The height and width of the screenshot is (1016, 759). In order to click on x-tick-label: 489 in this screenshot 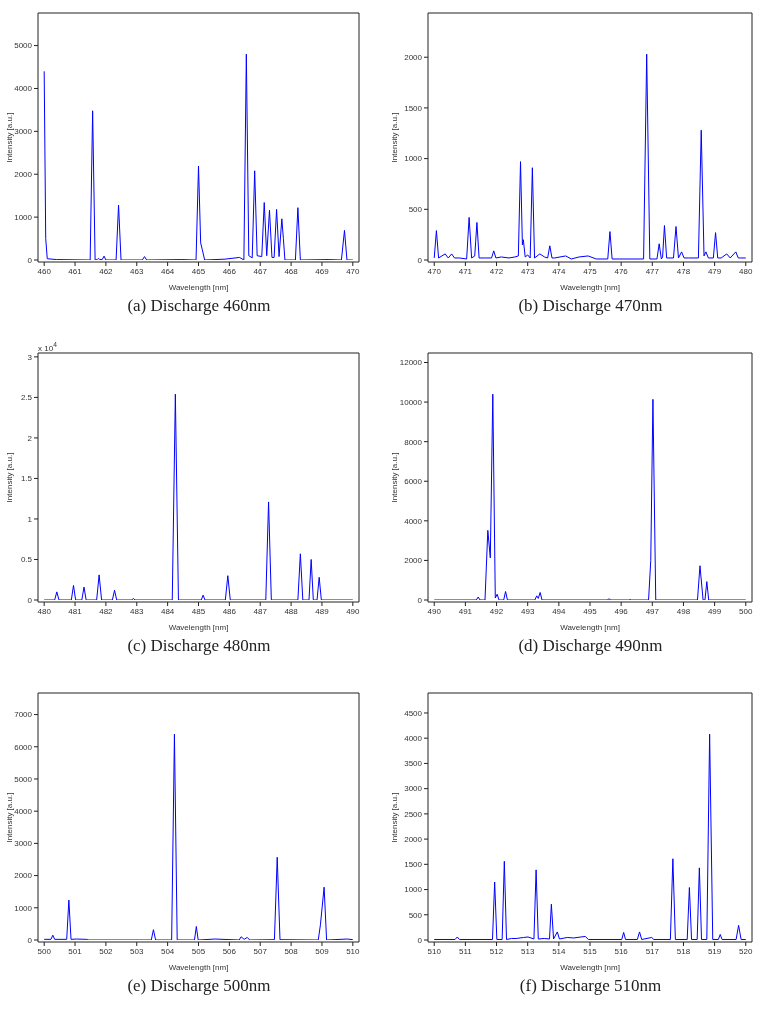, I will do `click(322, 611)`.